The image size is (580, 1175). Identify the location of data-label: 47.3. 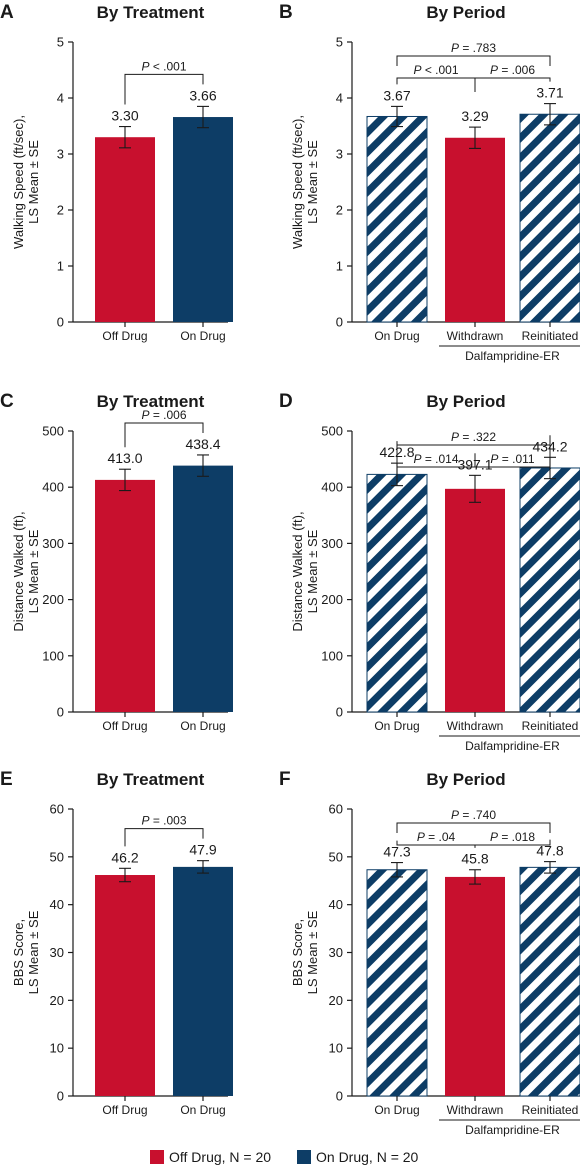
(396, 852).